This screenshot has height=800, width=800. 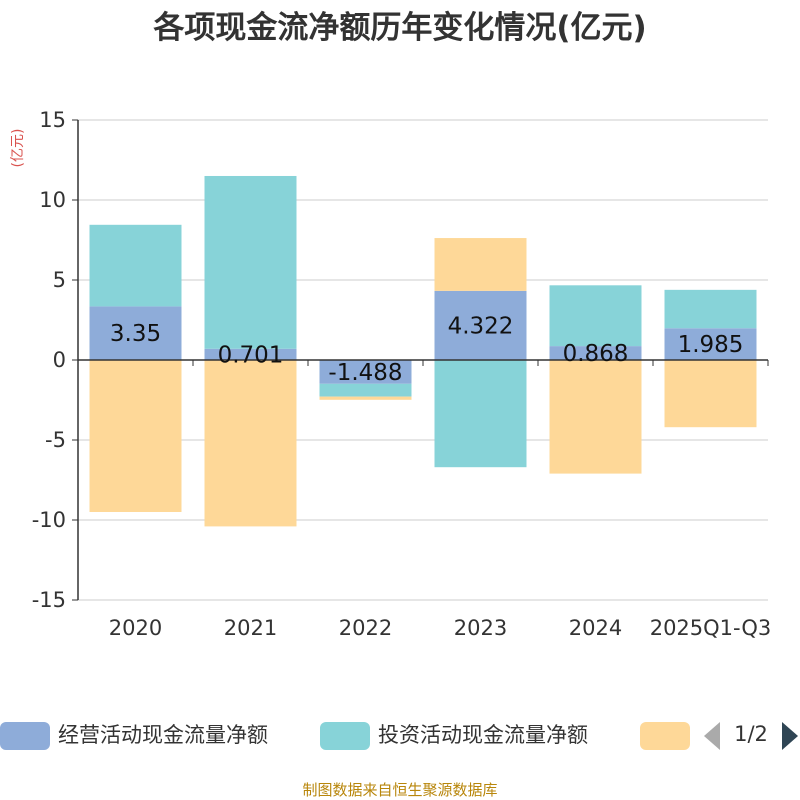 I want to click on bar-series1-2020, so click(x=135, y=265).